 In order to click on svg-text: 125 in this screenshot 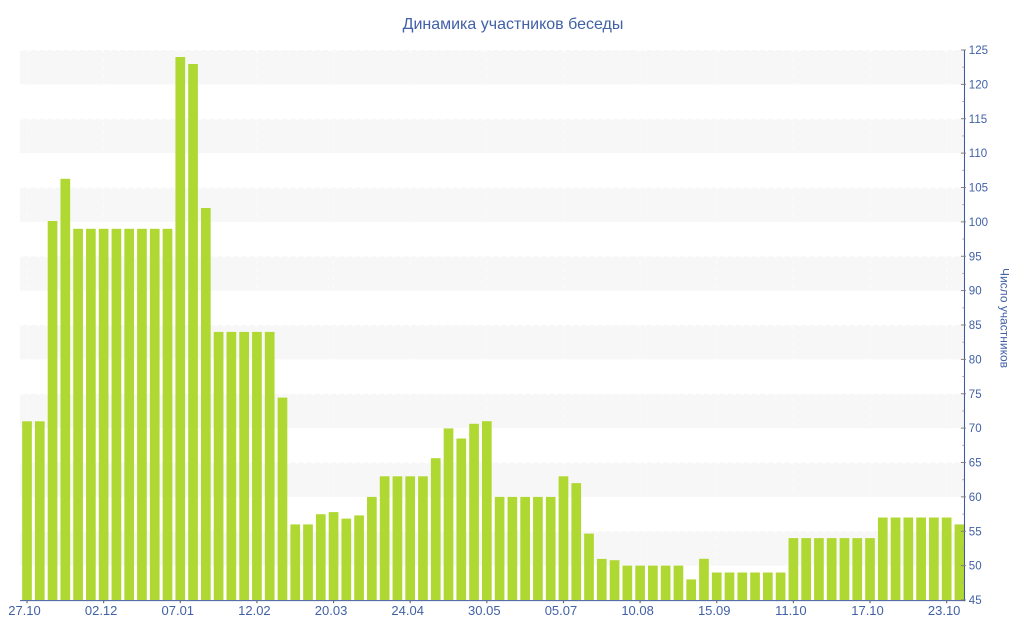, I will do `click(978, 51)`.